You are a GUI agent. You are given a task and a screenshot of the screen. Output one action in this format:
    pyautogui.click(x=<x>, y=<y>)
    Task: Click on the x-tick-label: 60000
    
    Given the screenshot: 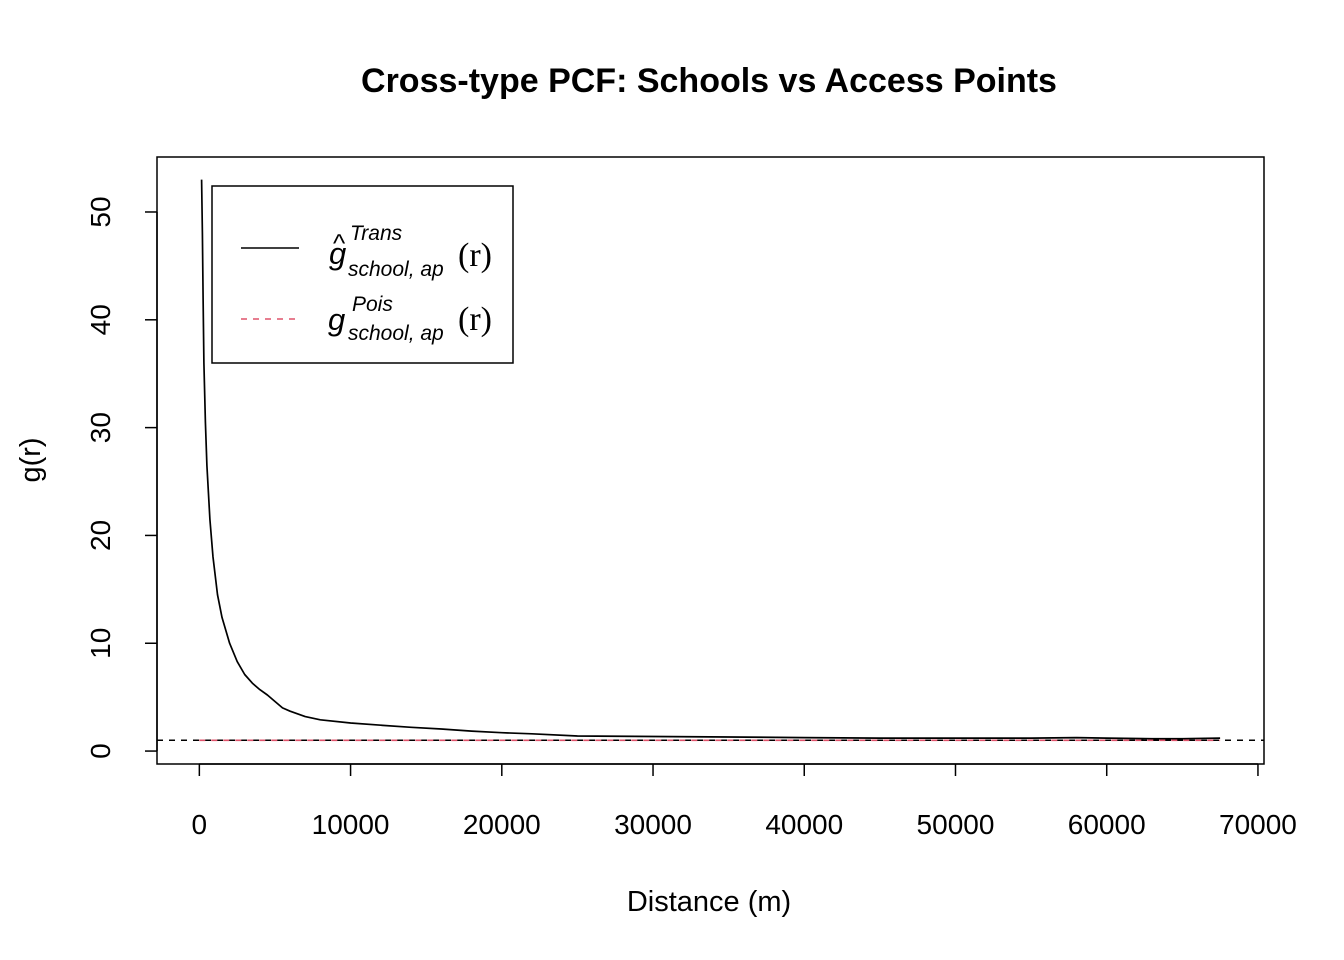 What is the action you would take?
    pyautogui.click(x=1107, y=824)
    